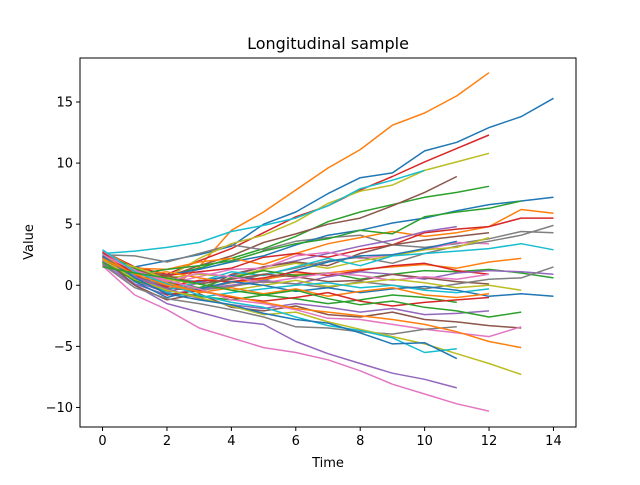  Describe the element at coordinates (489, 441) in the screenshot. I see `x-tick-label: 12` at that location.